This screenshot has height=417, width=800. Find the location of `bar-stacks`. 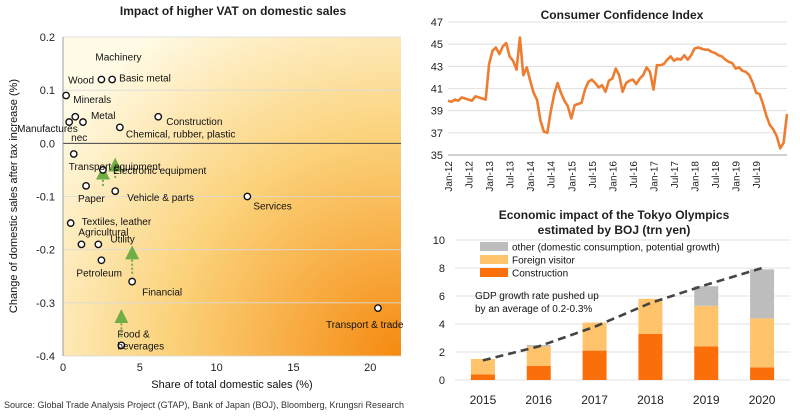

bar-stacks is located at coordinates (622, 324).